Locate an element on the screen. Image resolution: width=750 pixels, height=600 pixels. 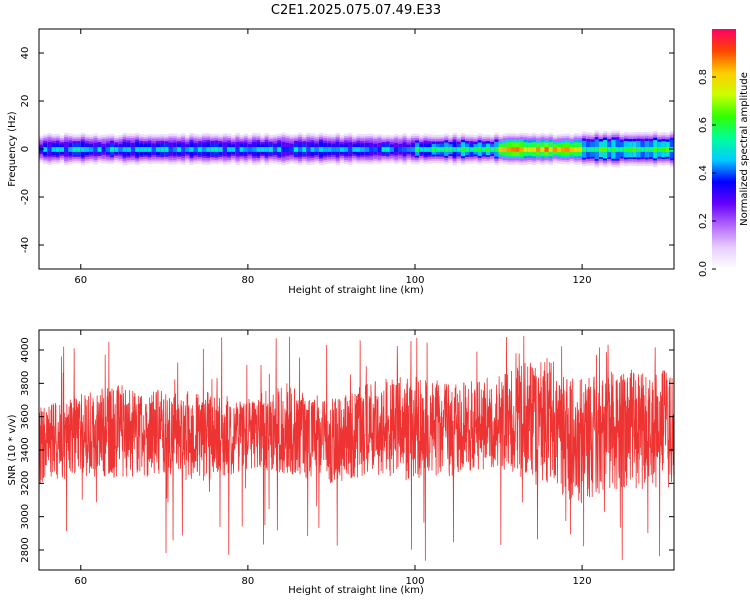
y-tick-label: 3400 is located at coordinates (25, 449).